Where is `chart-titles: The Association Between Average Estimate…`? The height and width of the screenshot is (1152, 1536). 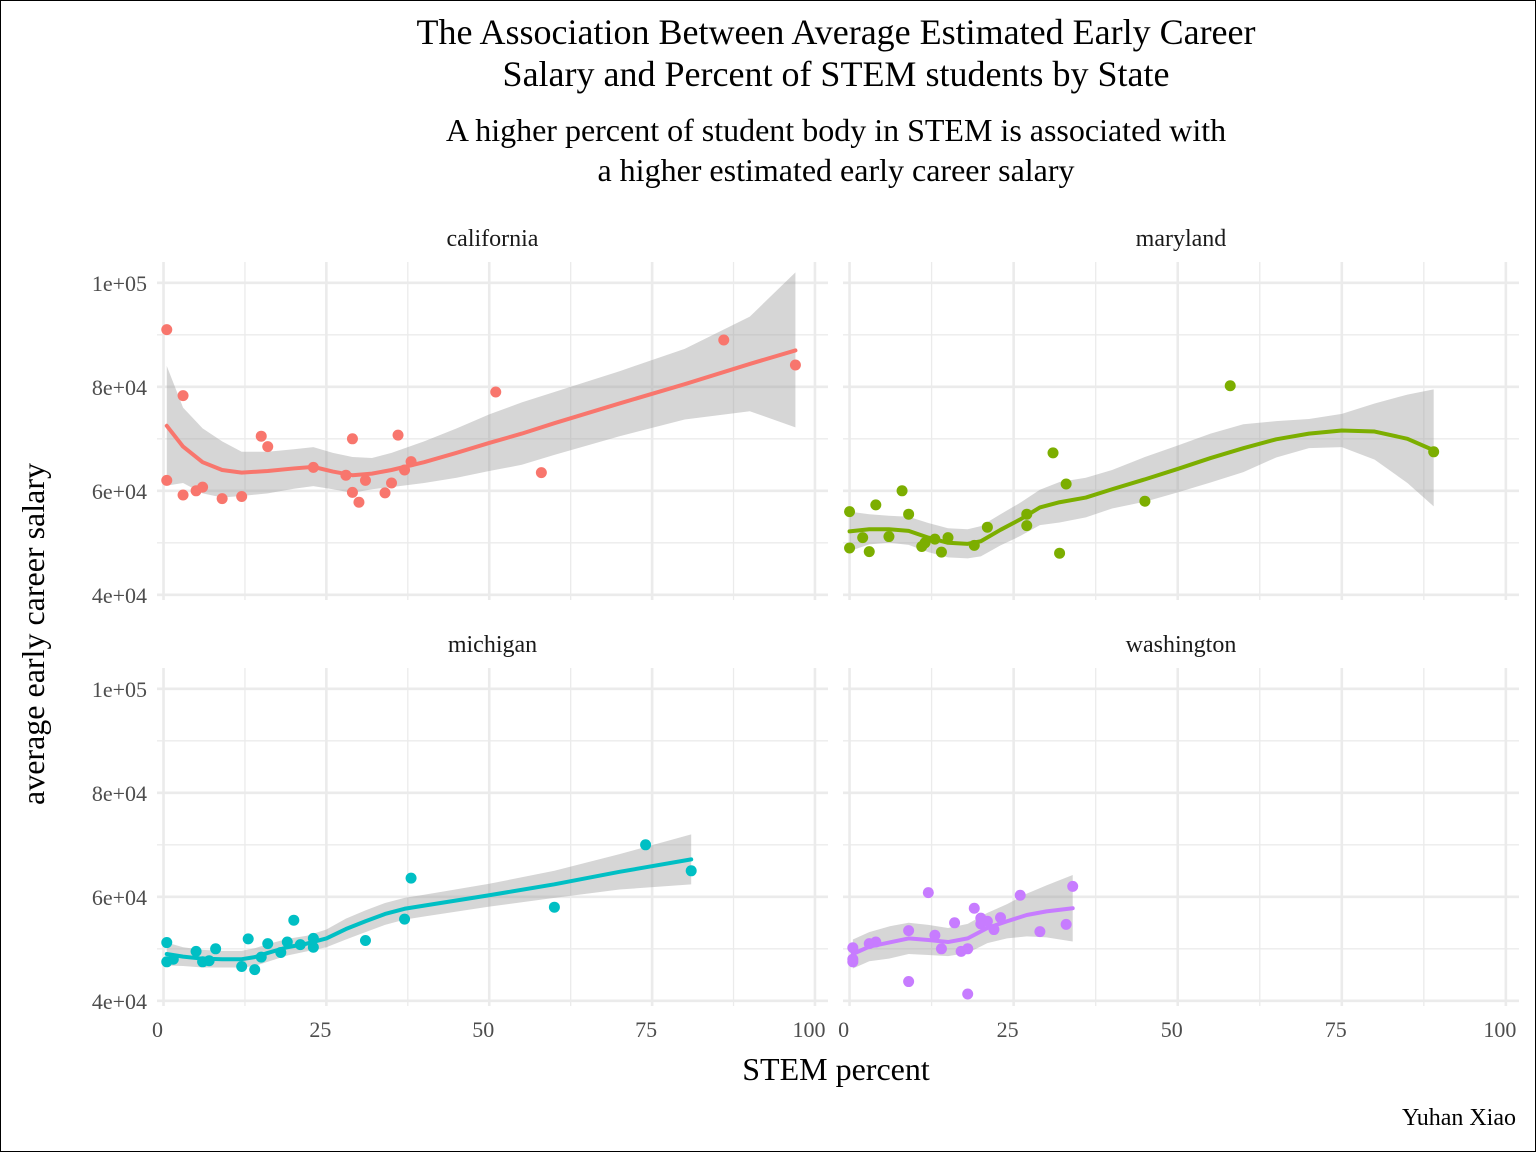 chart-titles: The Association Between Average Estimate… is located at coordinates (835, 100).